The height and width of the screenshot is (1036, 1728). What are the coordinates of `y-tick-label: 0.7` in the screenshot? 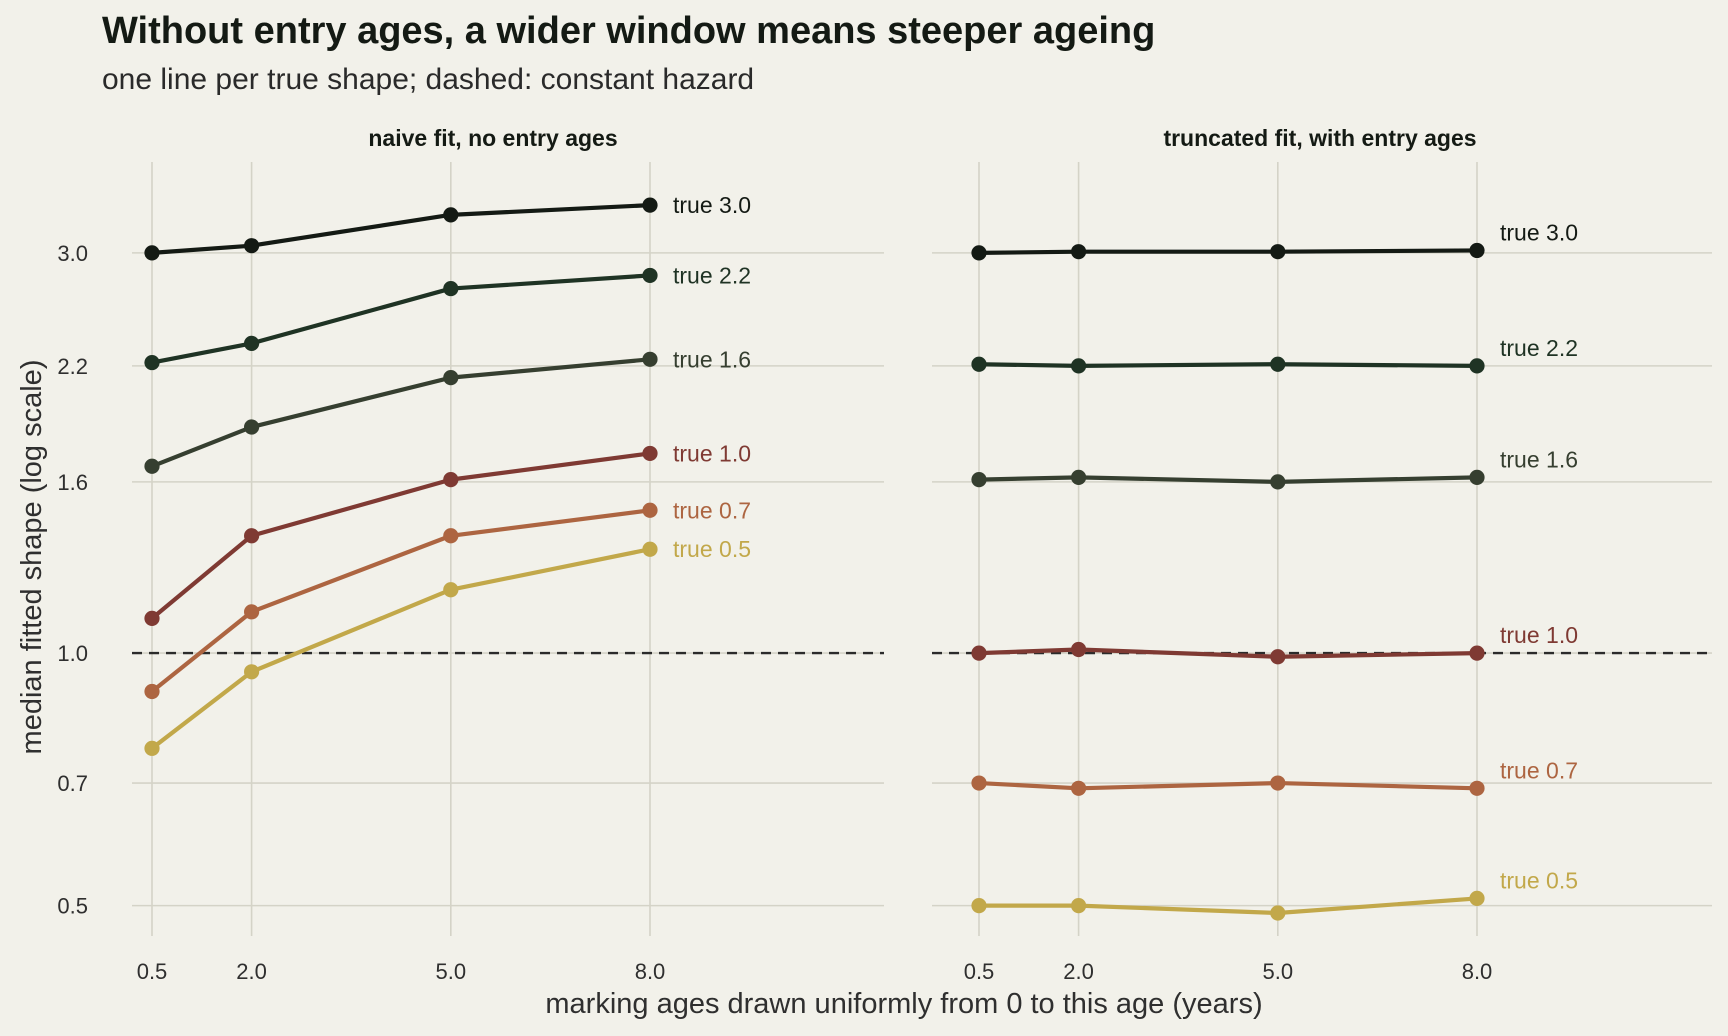 It's located at (72, 783).